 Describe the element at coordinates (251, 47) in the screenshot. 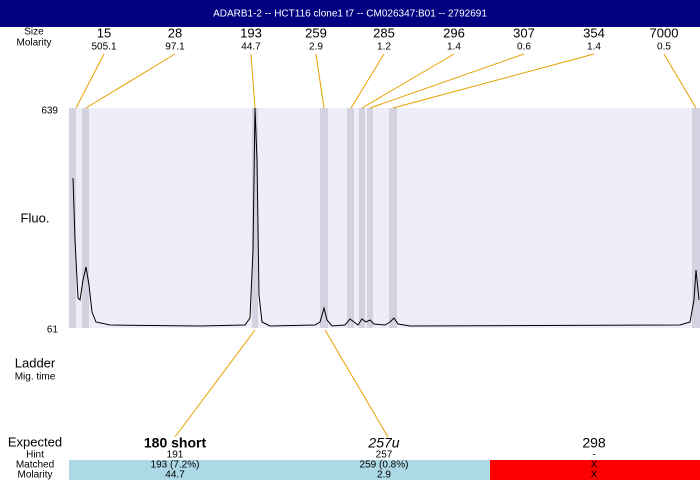

I see `peak-molarity: 44.7` at that location.